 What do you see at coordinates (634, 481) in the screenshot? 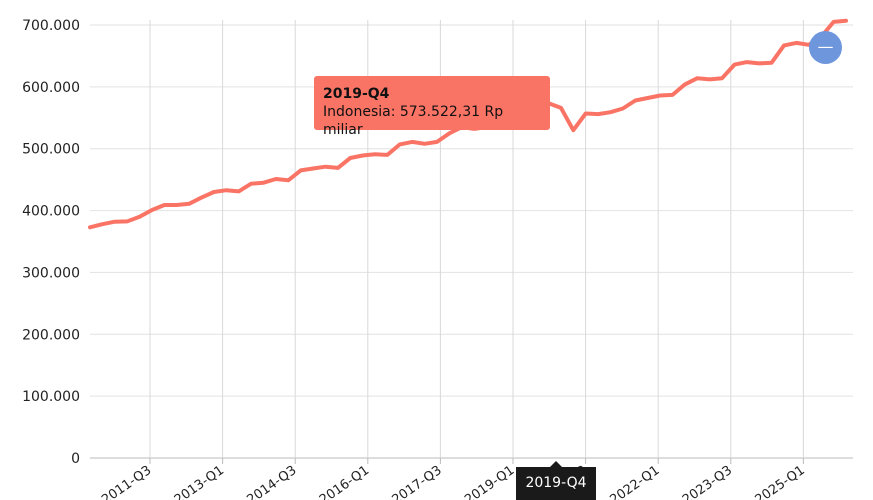
I see `x-tick-label: 2022-Q1` at bounding box center [634, 481].